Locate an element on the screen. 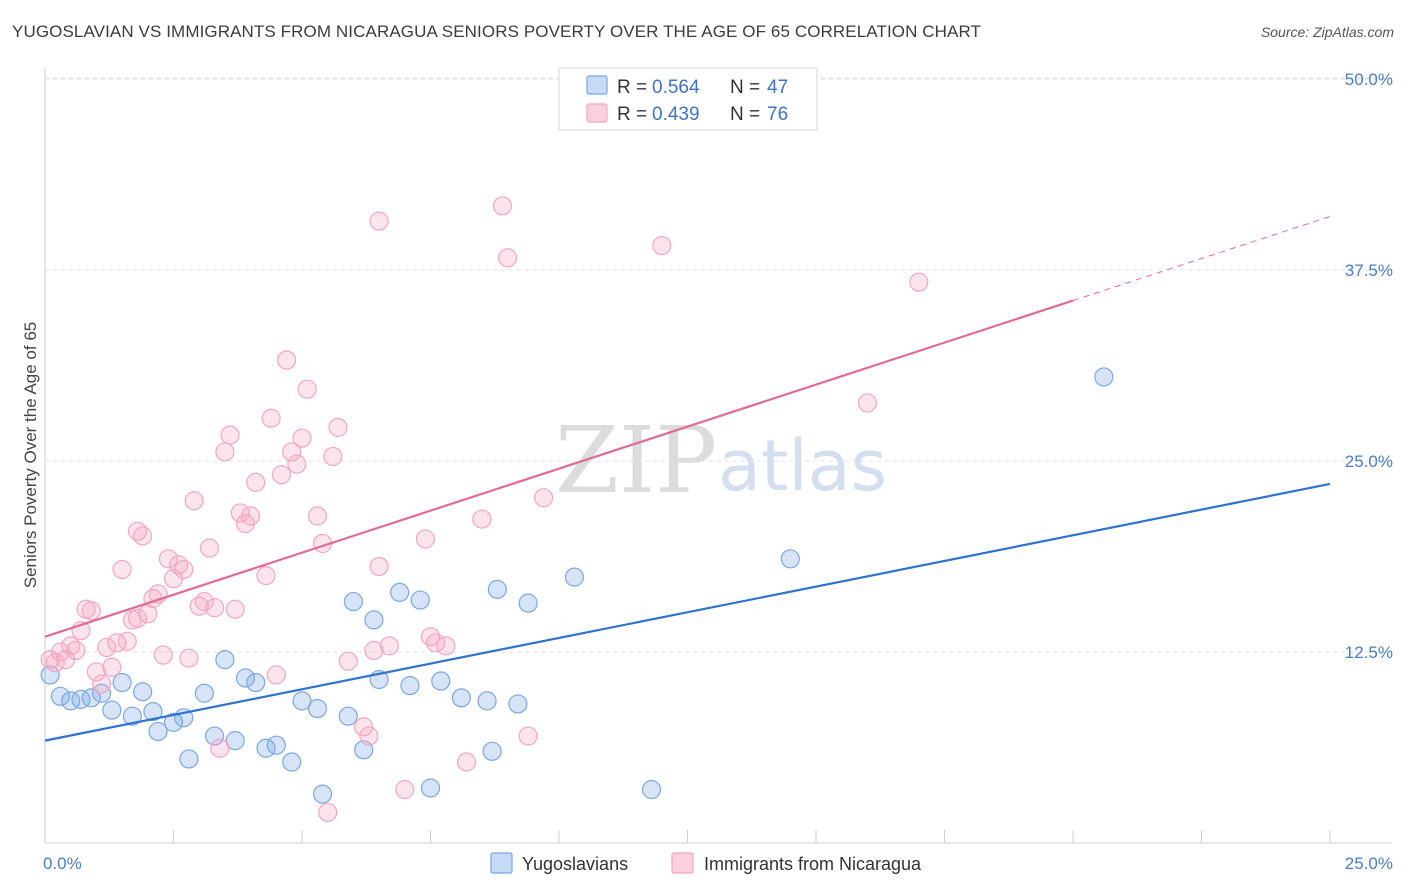 This screenshot has width=1406, height=892. legend-swatch-nicaragua is located at coordinates (597, 113).